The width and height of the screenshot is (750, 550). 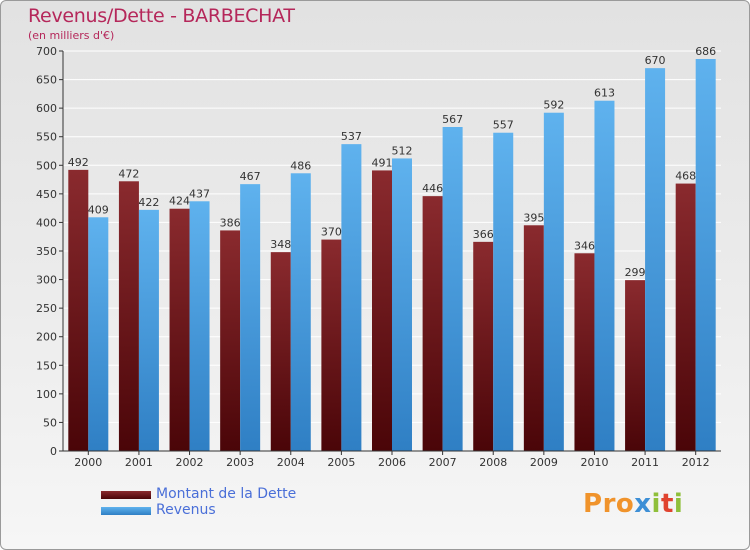 What do you see at coordinates (655, 60) in the screenshot?
I see `data-label-revenue: 670` at bounding box center [655, 60].